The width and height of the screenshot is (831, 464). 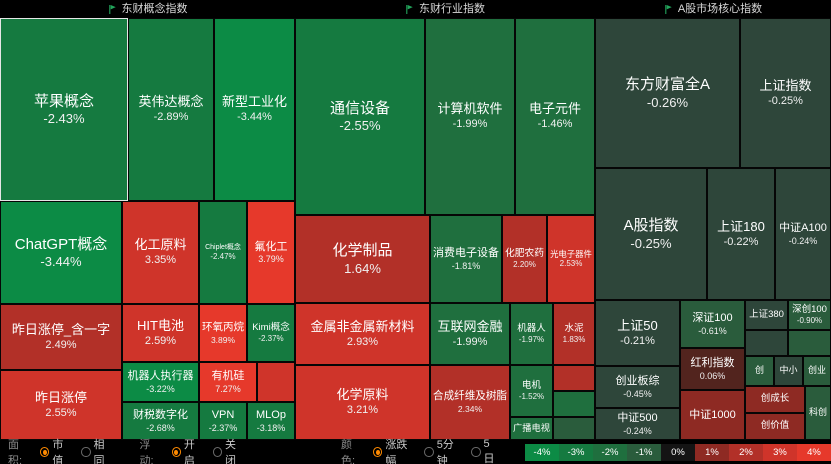 I want to click on treemap-tile: VPN -2.37%, so click(x=223, y=421).